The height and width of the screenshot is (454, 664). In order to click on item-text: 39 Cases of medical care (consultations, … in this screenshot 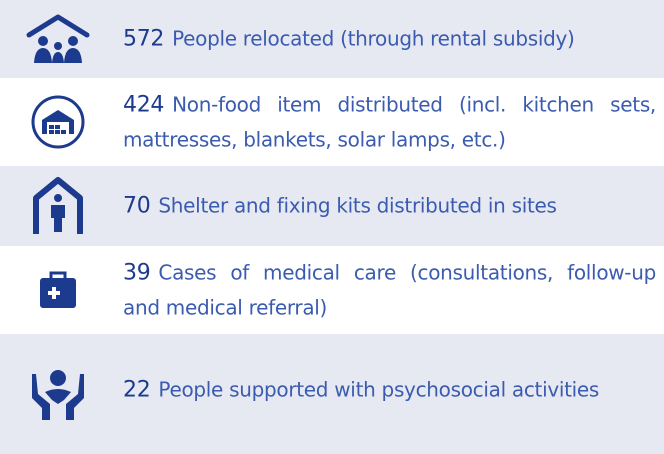, I will do `click(389, 290)`.